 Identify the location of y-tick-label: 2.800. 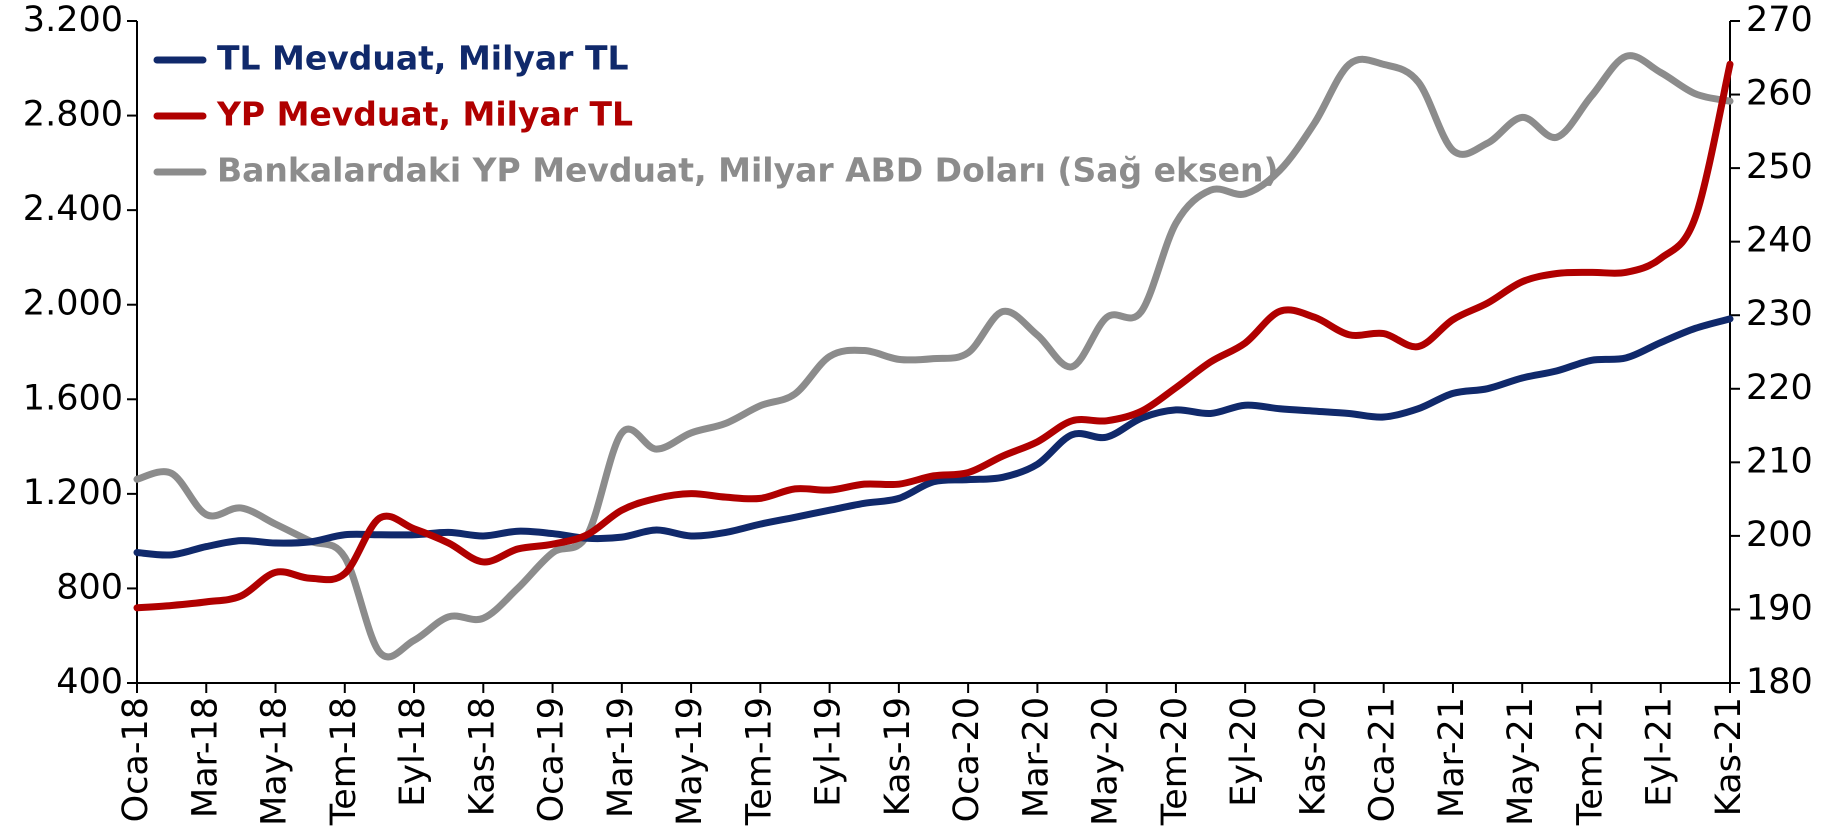
(73, 115).